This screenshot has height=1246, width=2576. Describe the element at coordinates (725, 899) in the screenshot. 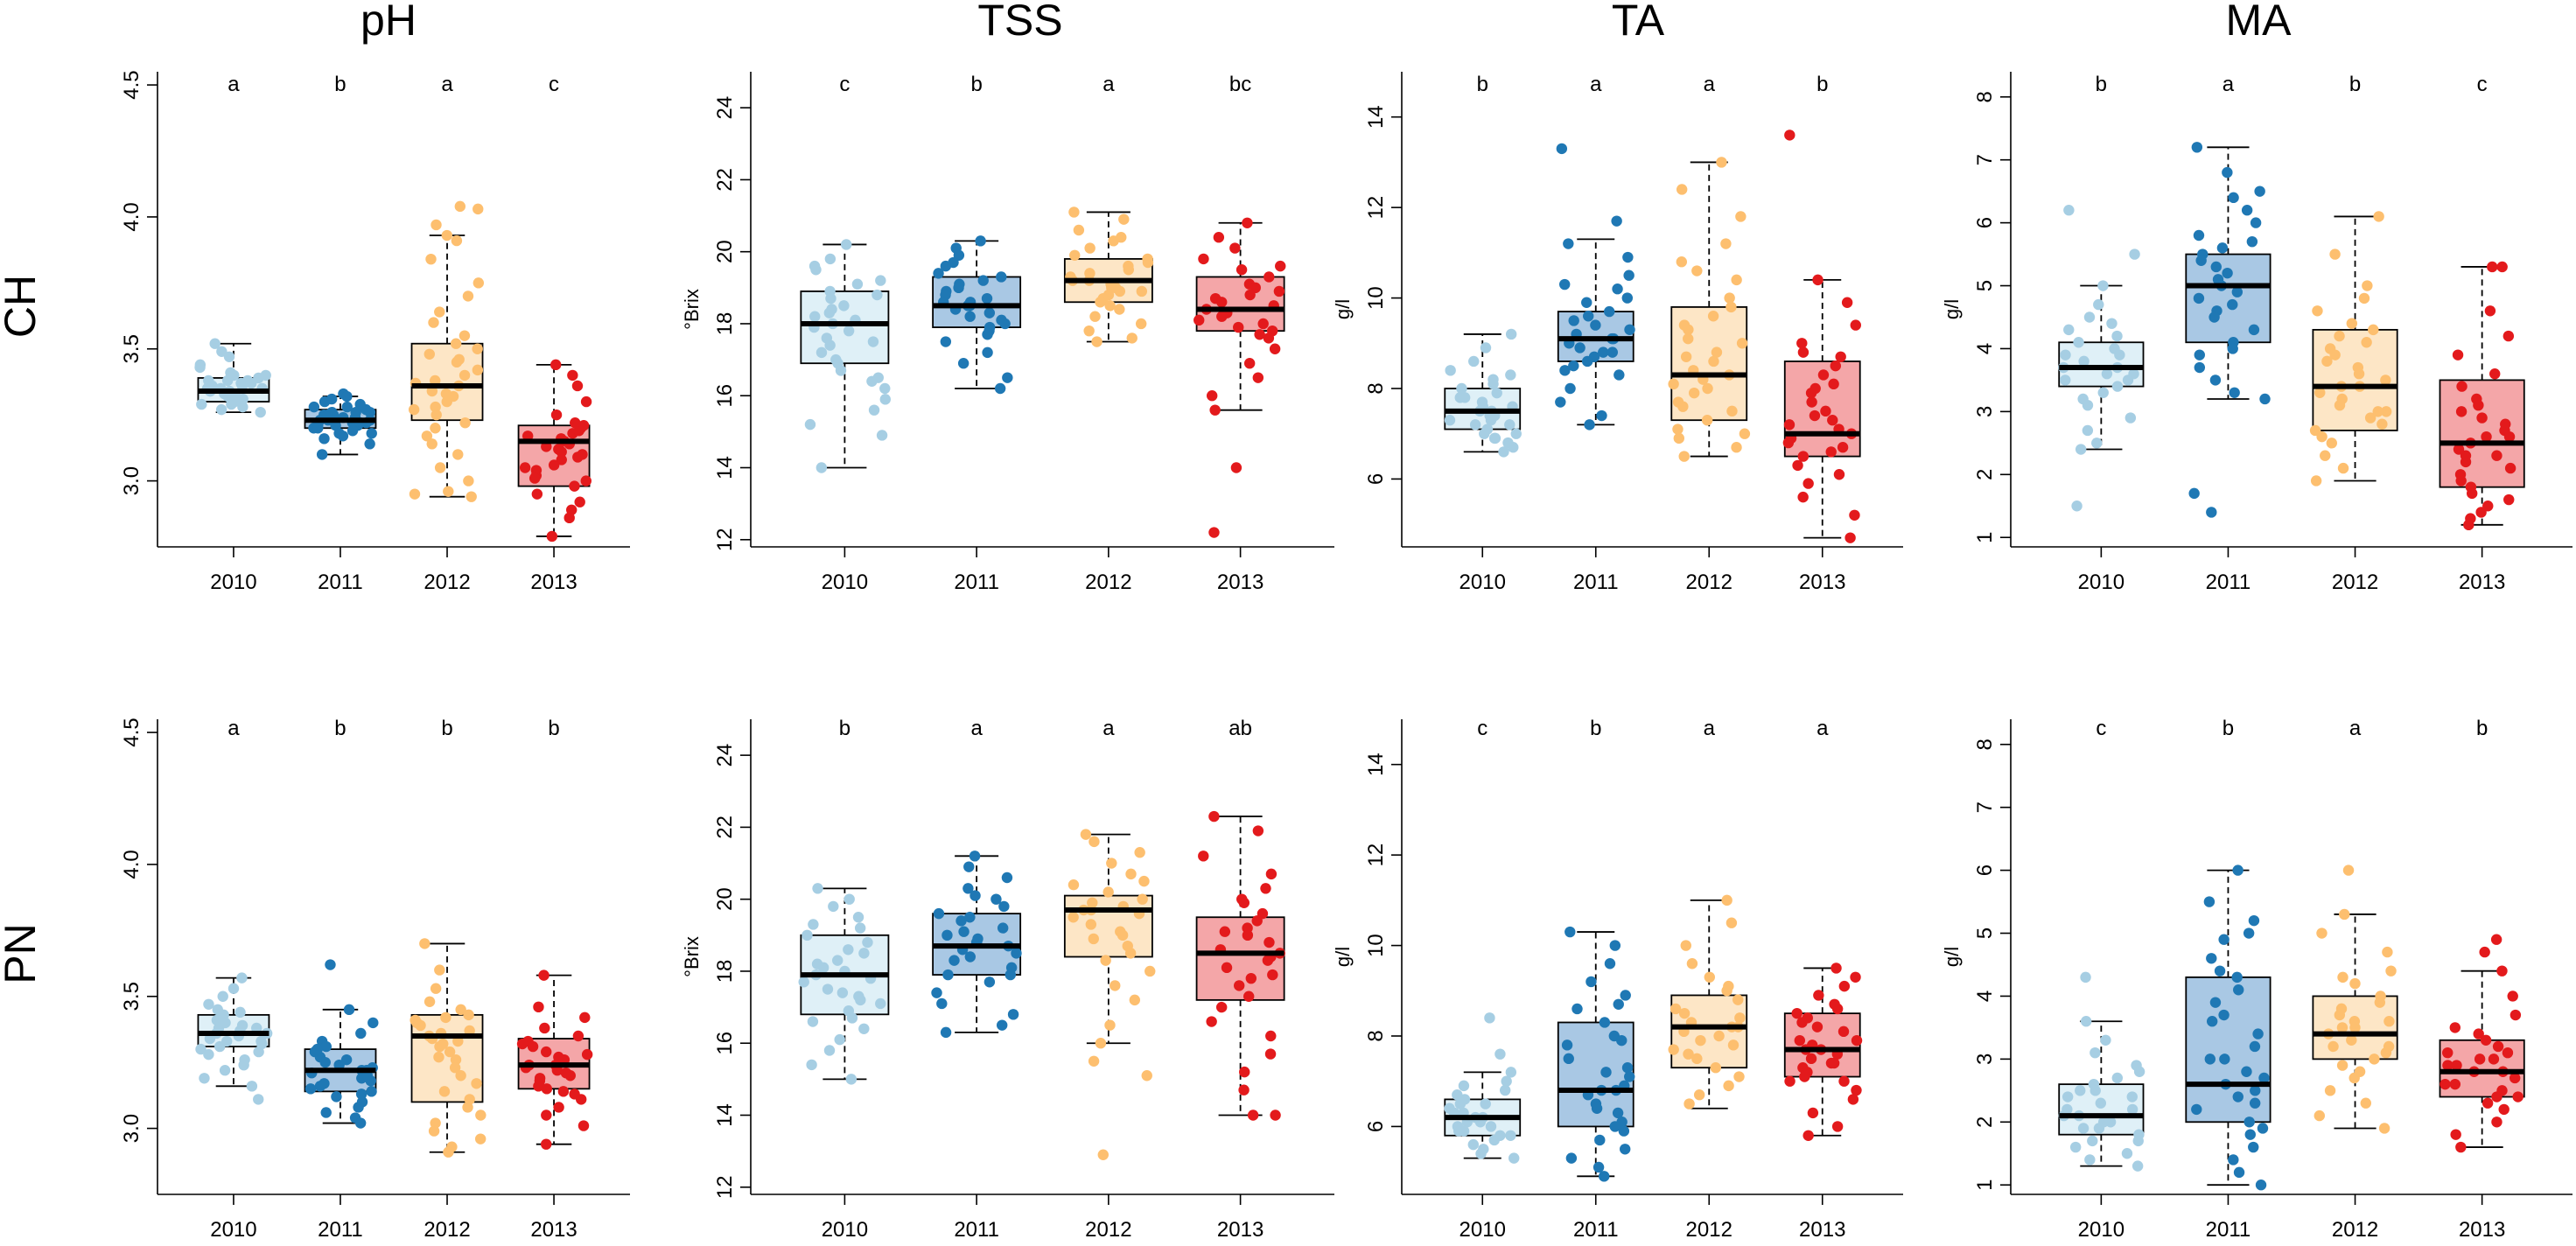

I see `y-tick-label: 20` at that location.